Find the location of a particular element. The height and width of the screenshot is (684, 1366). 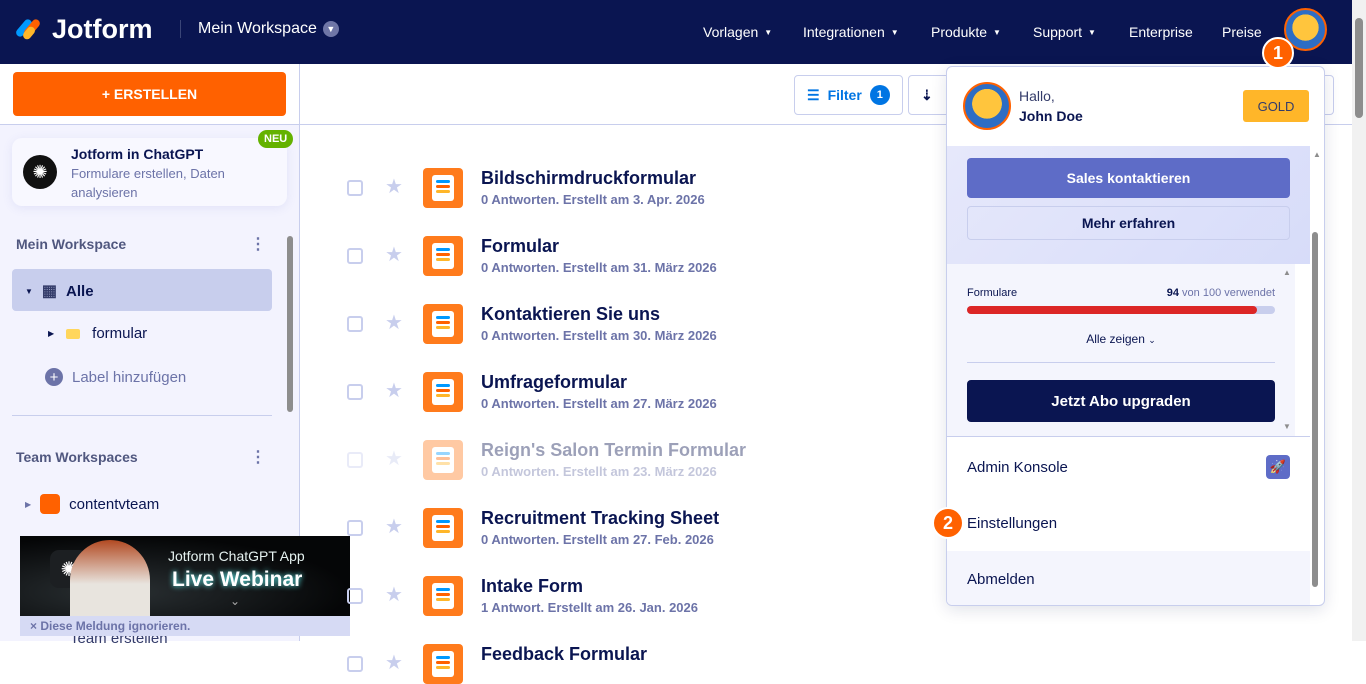

form-title: Intake Form is located at coordinates (532, 586).